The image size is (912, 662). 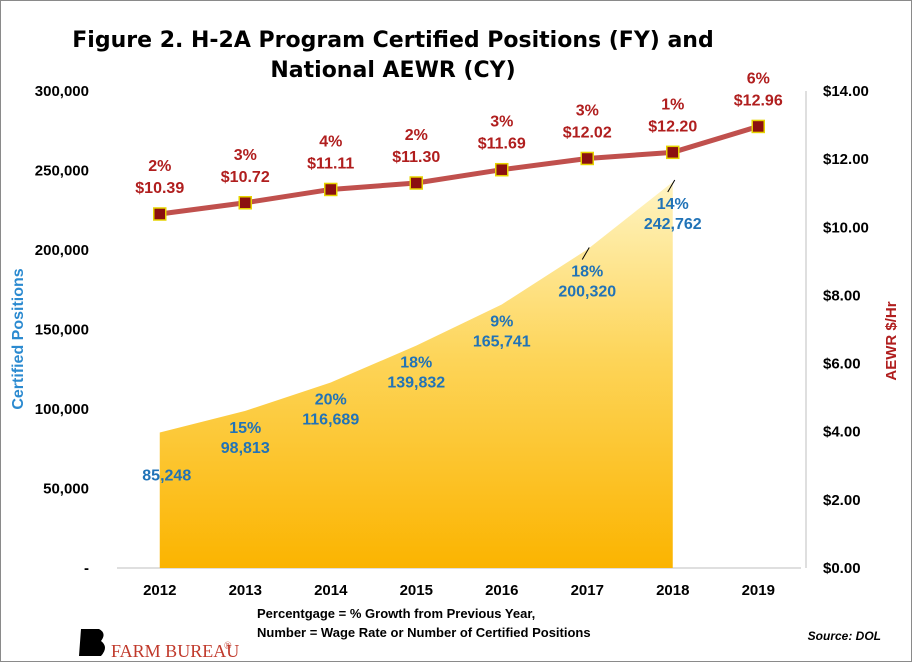 I want to click on farm-bureau-logo: FARM BUREAU ®, so click(x=159, y=645).